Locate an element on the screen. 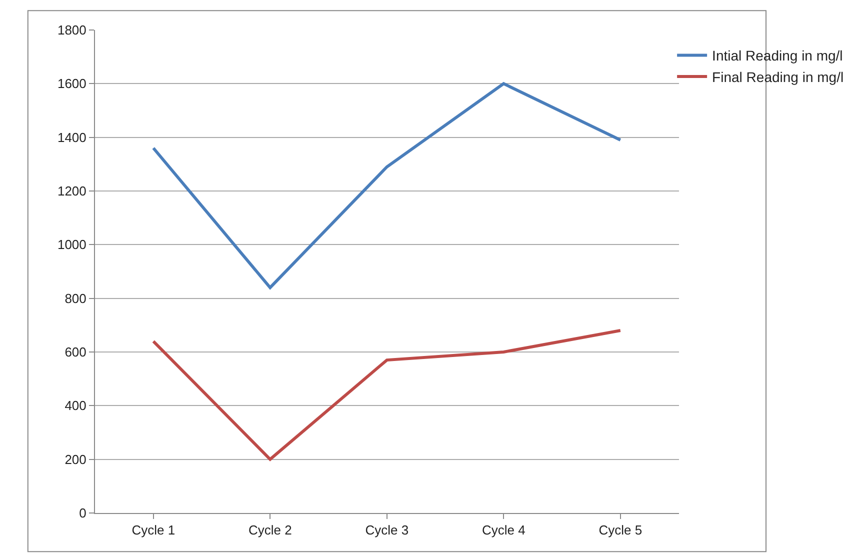  legend-label: Final Reading in mg/l is located at coordinates (778, 76).